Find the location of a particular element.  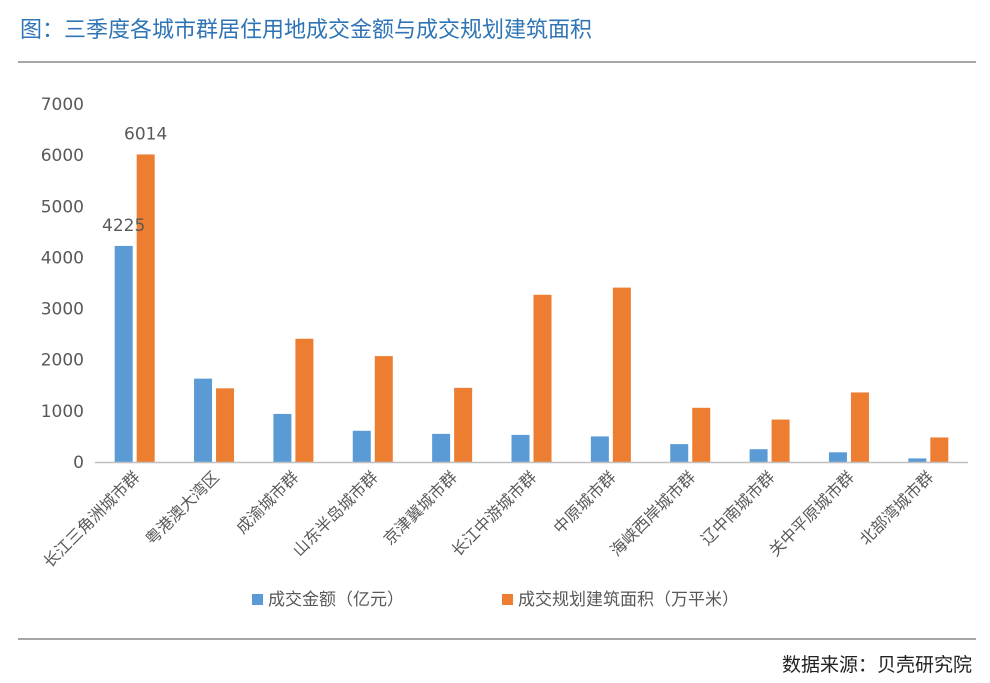

x-tick-label: 关中平原城市群 is located at coordinates (811, 513).